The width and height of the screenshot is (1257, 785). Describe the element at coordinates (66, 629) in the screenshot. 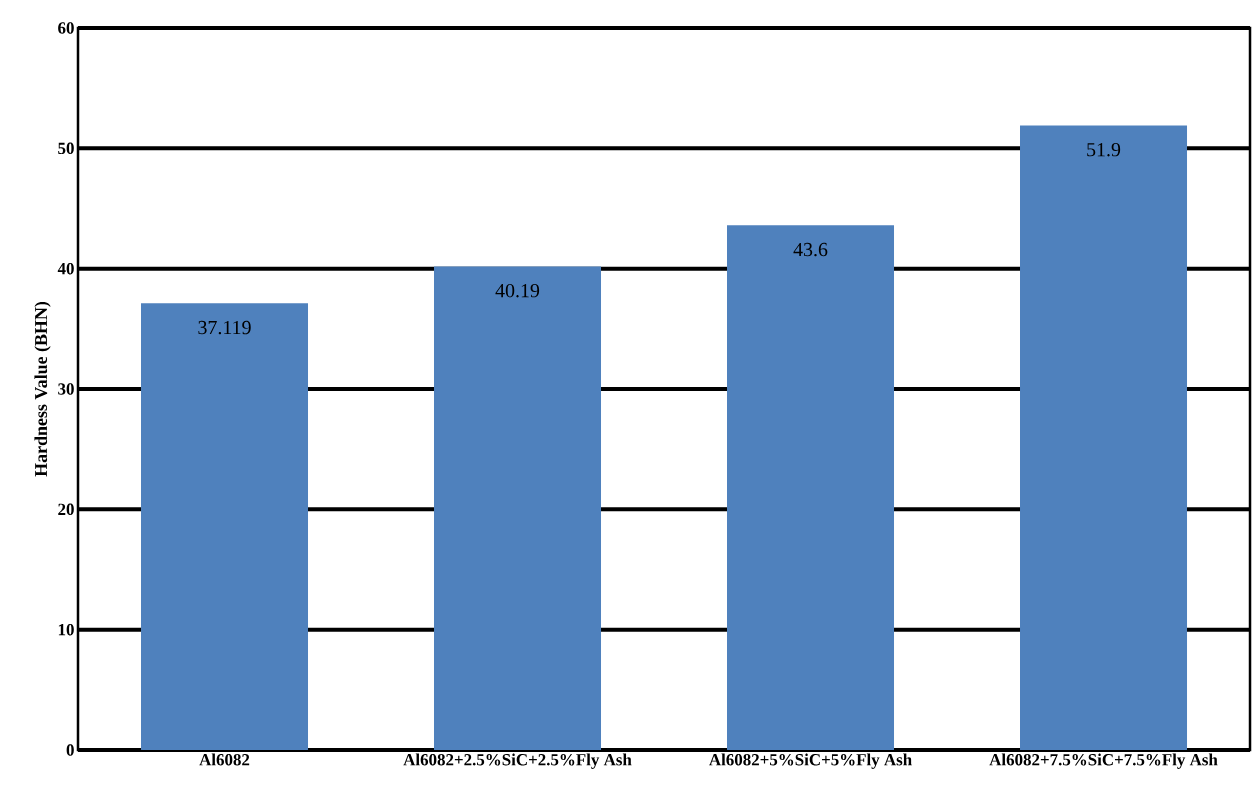

I see `y-tick-label: 10` at that location.